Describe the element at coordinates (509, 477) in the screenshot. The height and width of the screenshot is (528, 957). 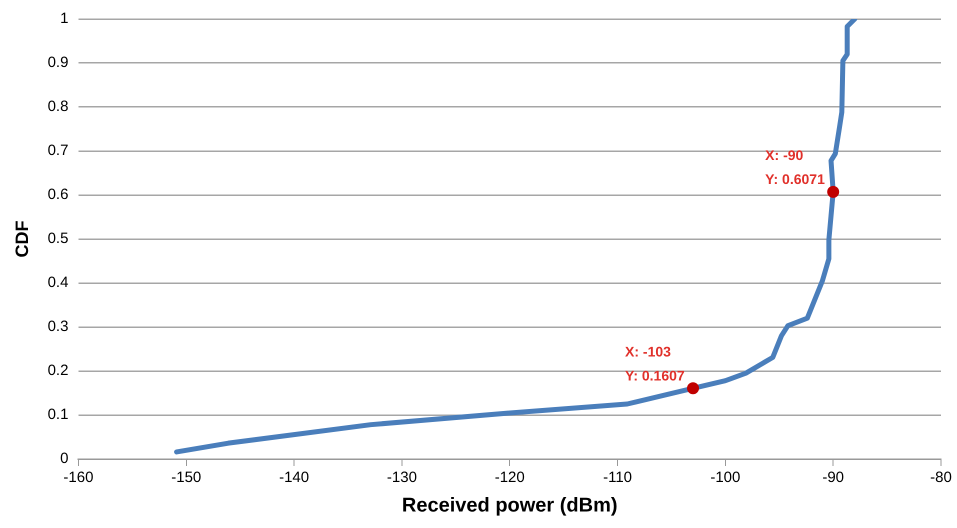
I see `x-tick-label: -120` at that location.